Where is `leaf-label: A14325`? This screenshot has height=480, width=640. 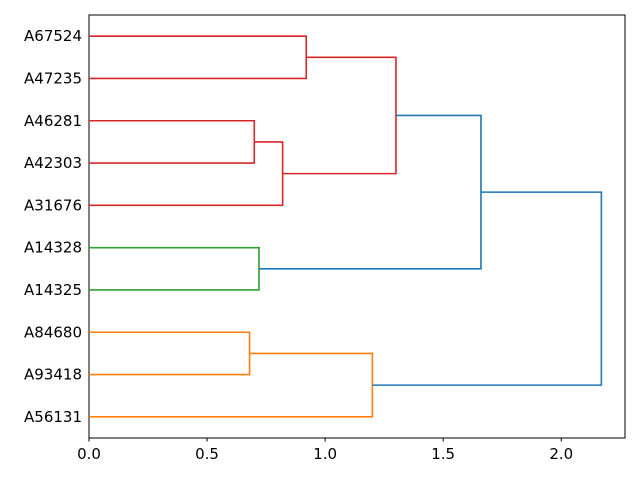 leaf-label: A14325 is located at coordinates (53, 290).